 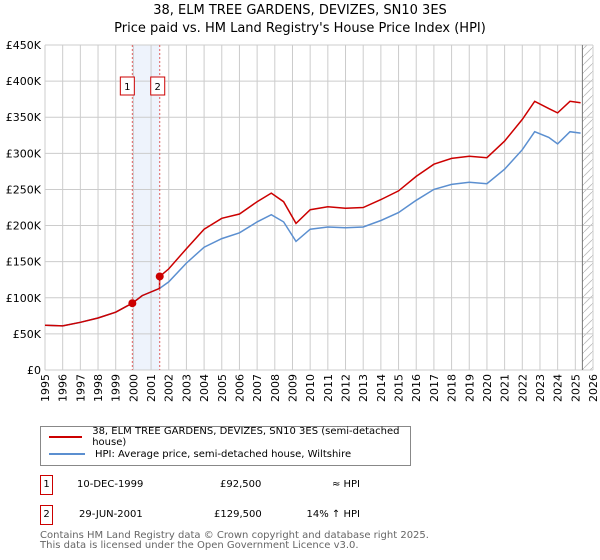 What do you see at coordinates (434, 388) in the screenshot?
I see `x-tick-label: 2017` at bounding box center [434, 388].